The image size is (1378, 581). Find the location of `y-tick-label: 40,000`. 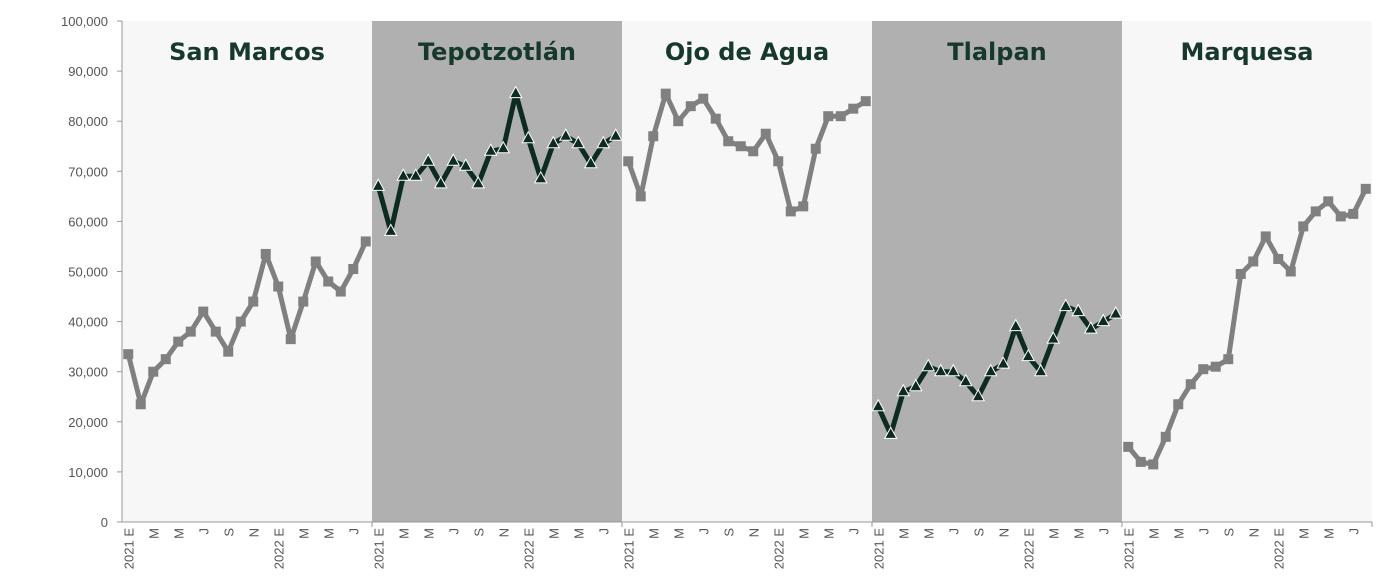

y-tick-label: 40,000 is located at coordinates (88, 322).